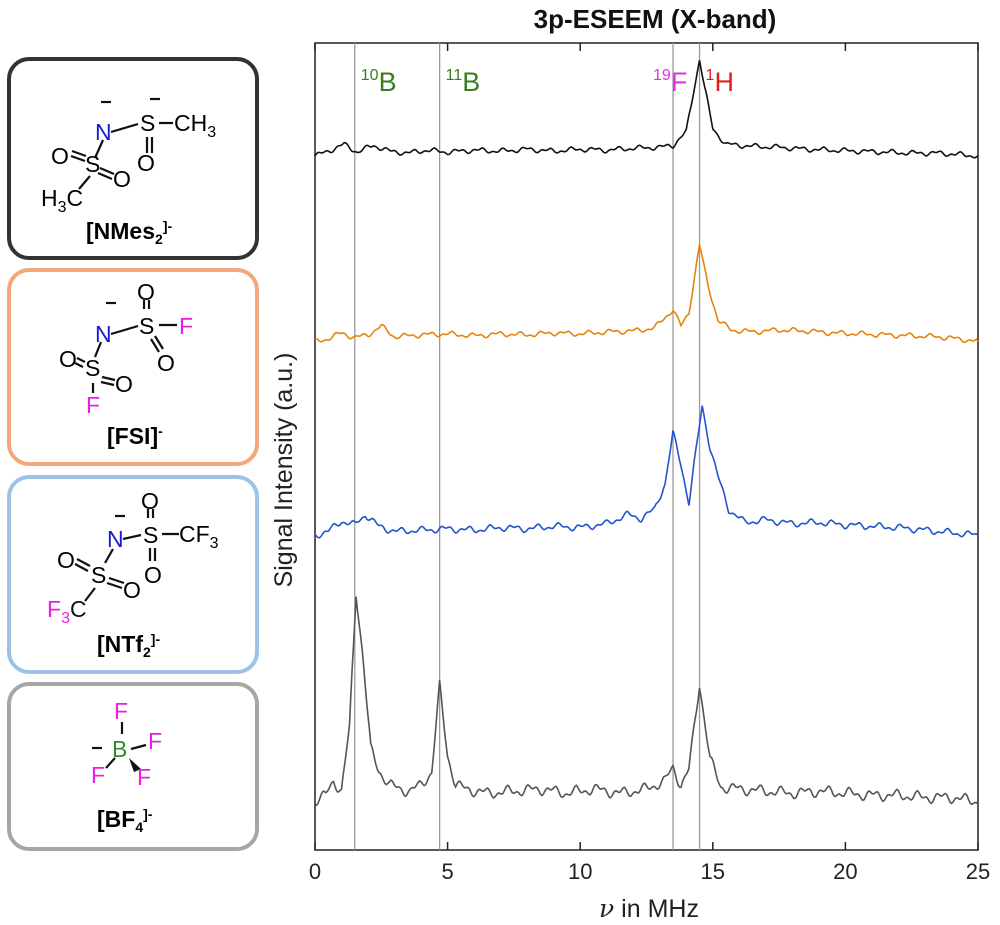 The image size is (1000, 925). I want to click on x-axis-label: ν in MHz, so click(649, 908).